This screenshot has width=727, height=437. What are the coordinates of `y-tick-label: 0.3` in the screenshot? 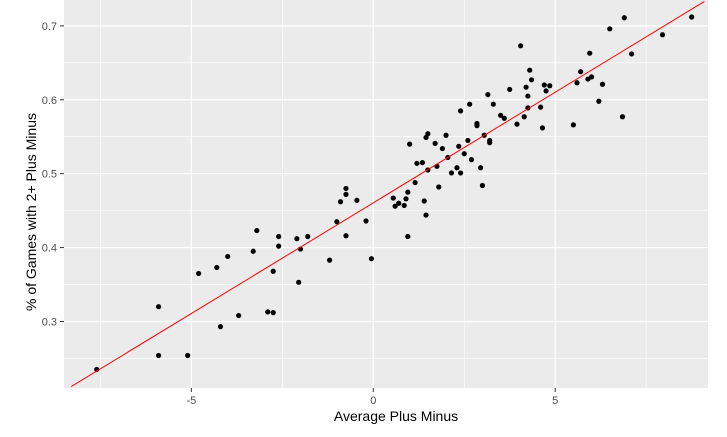 It's located at (49, 322).